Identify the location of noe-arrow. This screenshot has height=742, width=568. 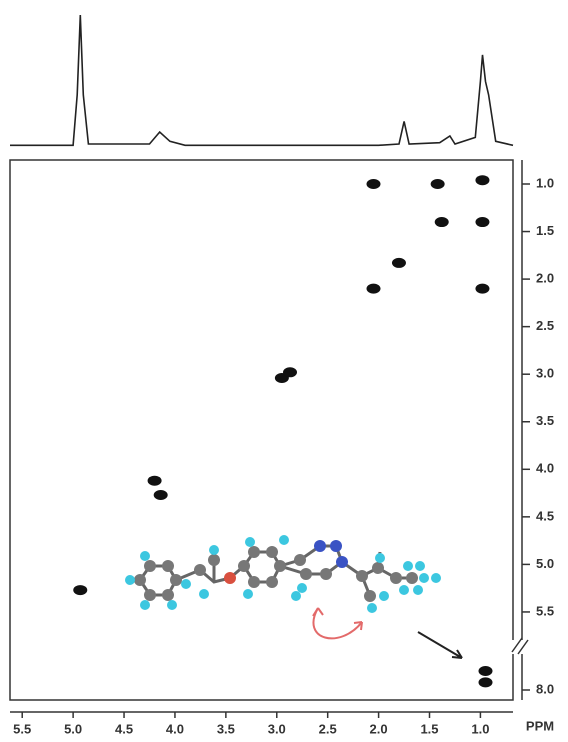
(337, 623).